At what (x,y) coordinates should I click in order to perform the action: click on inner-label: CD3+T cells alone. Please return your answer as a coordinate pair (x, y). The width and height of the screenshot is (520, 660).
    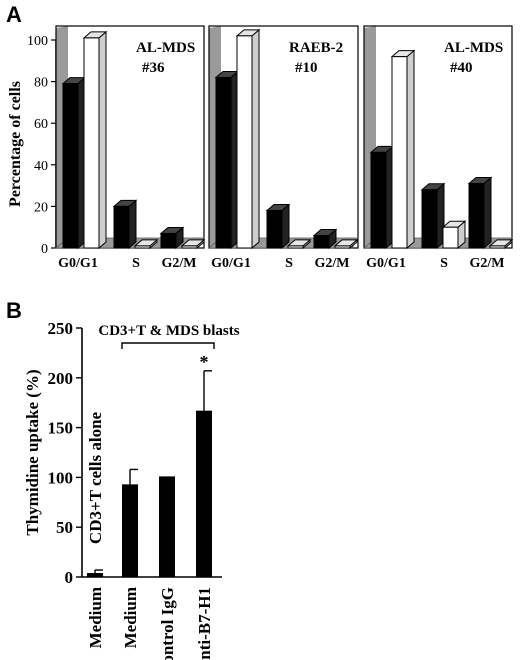
    Looking at the image, I should click on (95, 477).